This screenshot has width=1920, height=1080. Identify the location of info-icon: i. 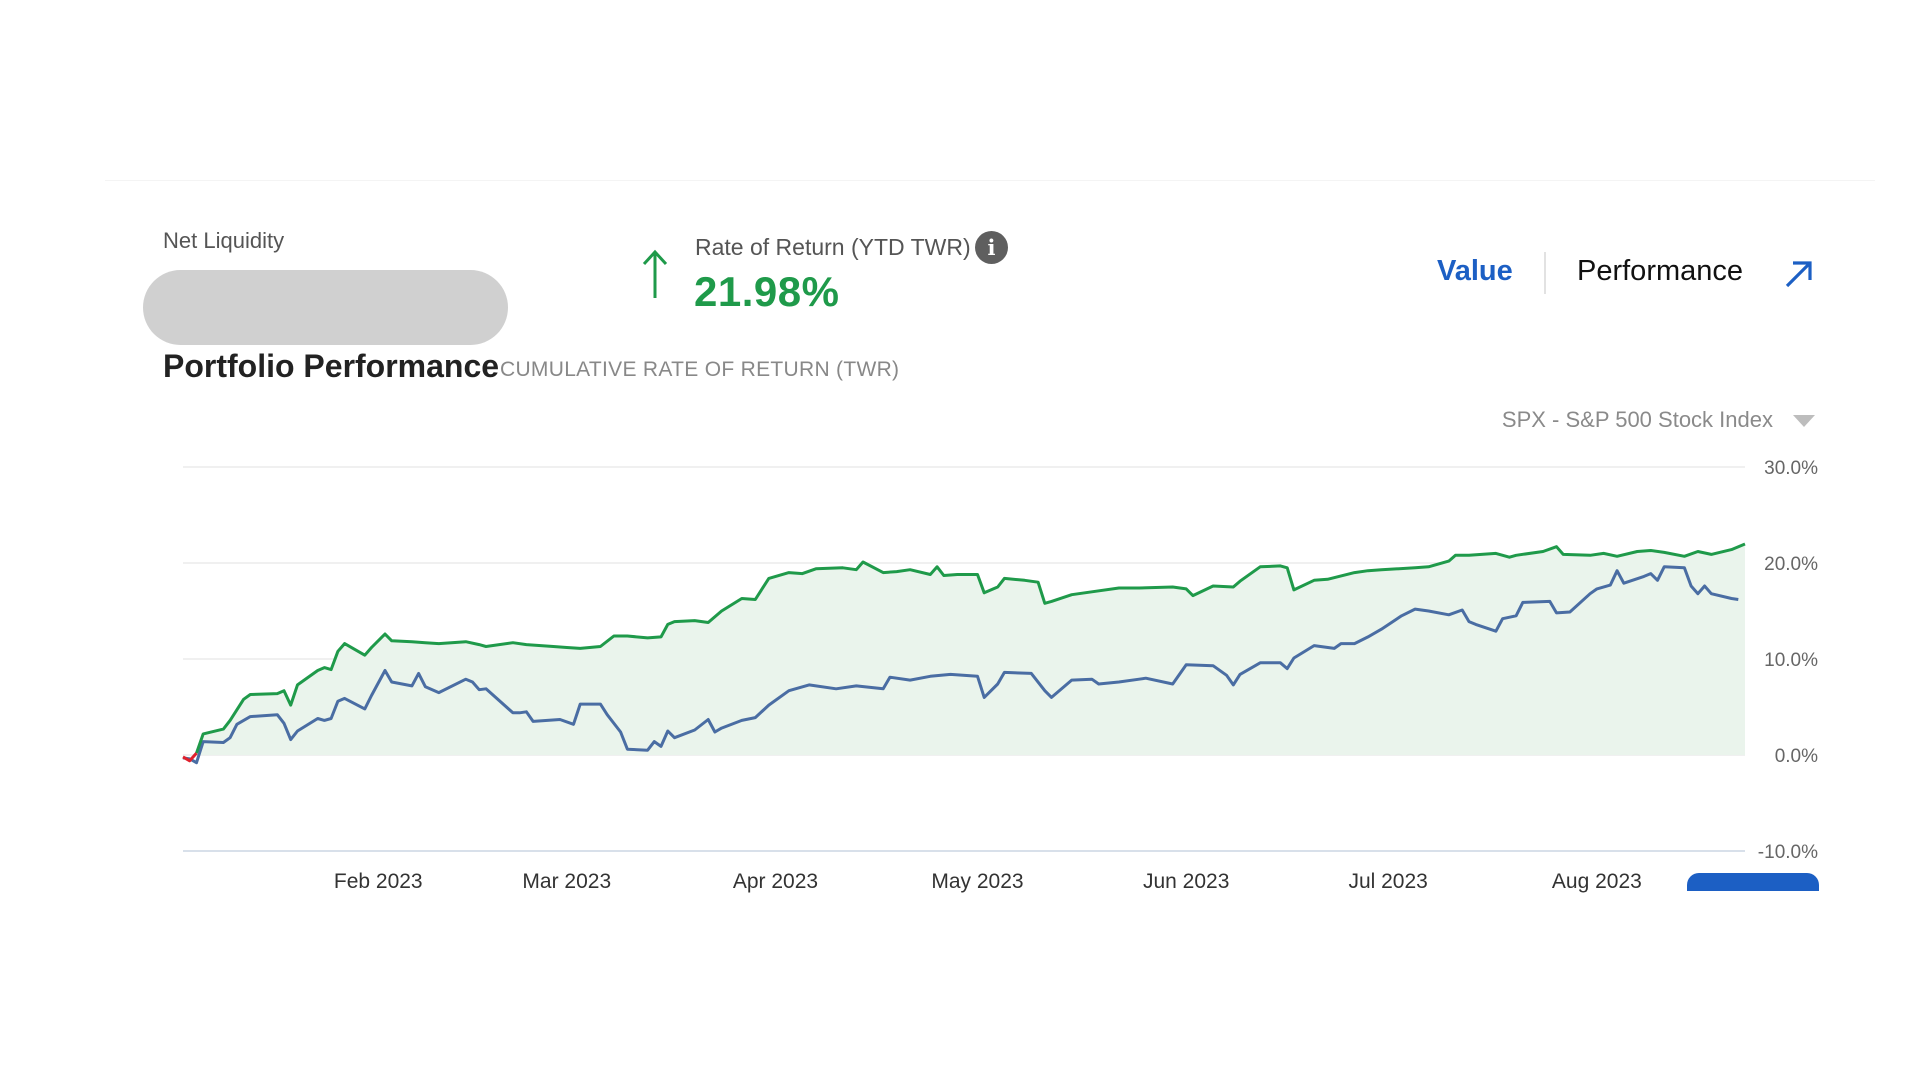
(991, 247).